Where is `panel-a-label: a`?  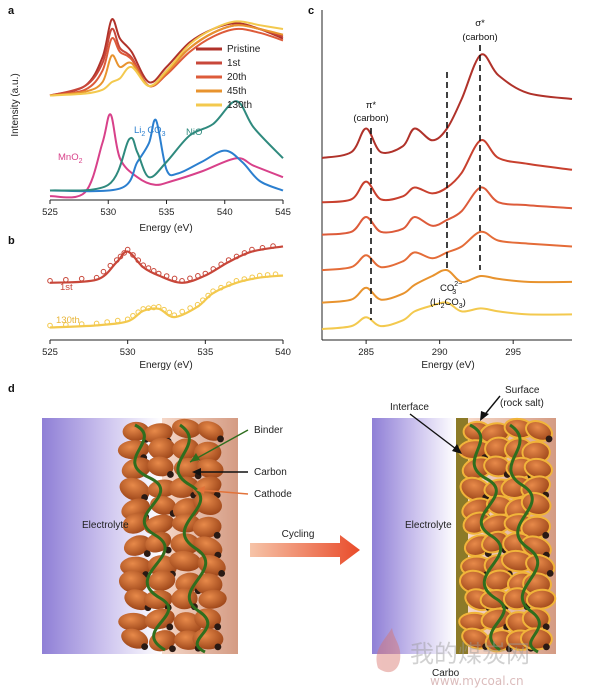
panel-a-label: a is located at coordinates (11, 11).